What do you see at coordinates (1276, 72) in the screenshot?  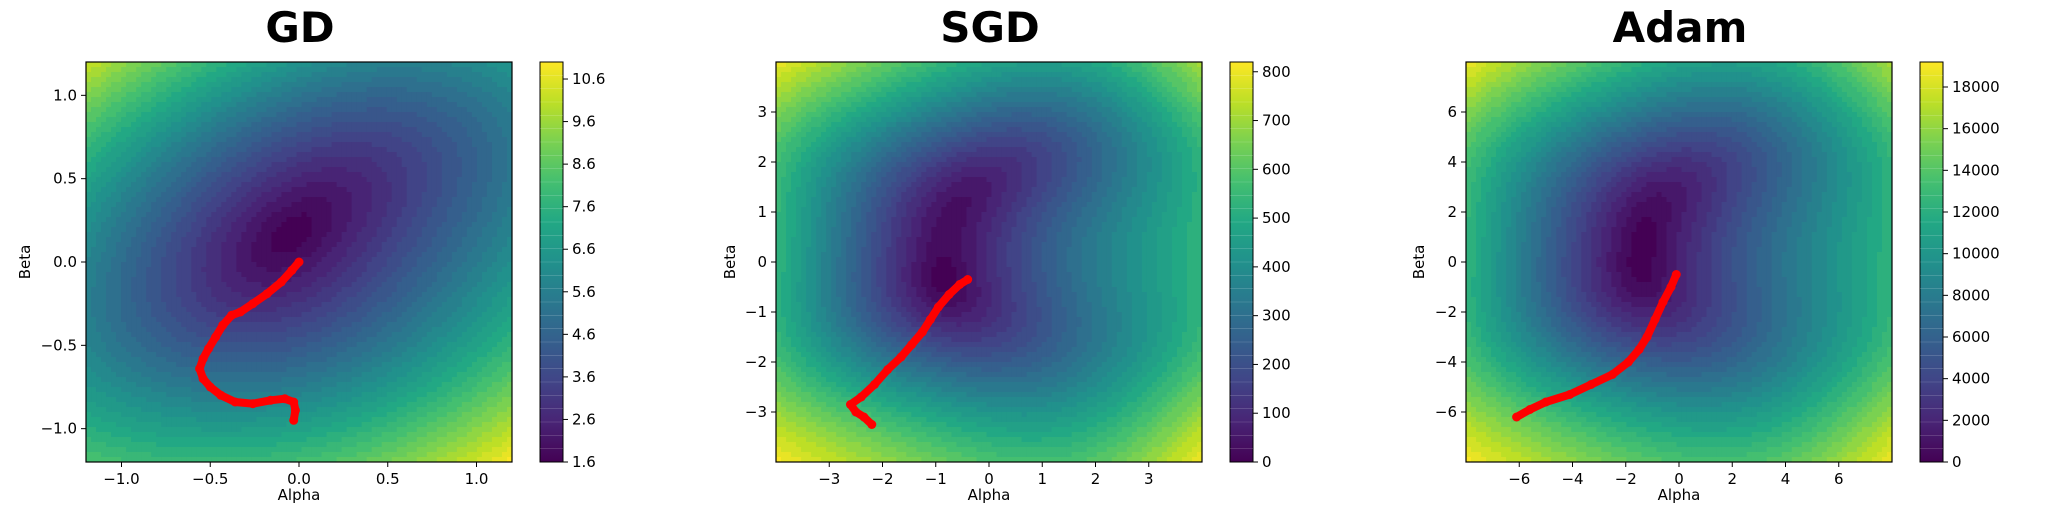 I see `colorbar-tick-label: 800` at bounding box center [1276, 72].